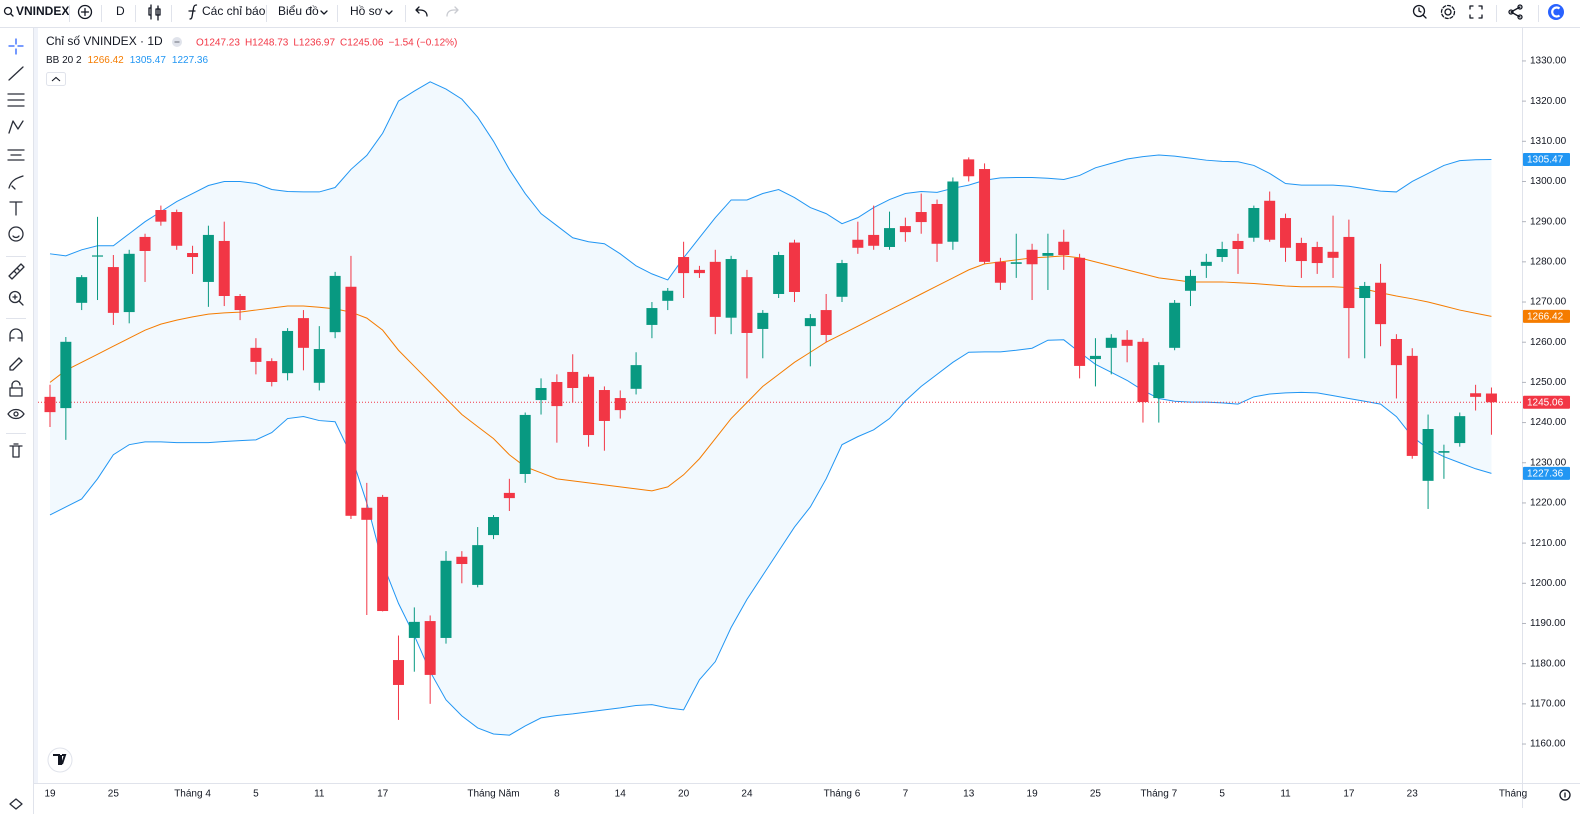 This screenshot has height=814, width=1580. I want to click on indicator-legend: BB 20 2 1266.42 1305.47 1227.36, so click(127, 60).